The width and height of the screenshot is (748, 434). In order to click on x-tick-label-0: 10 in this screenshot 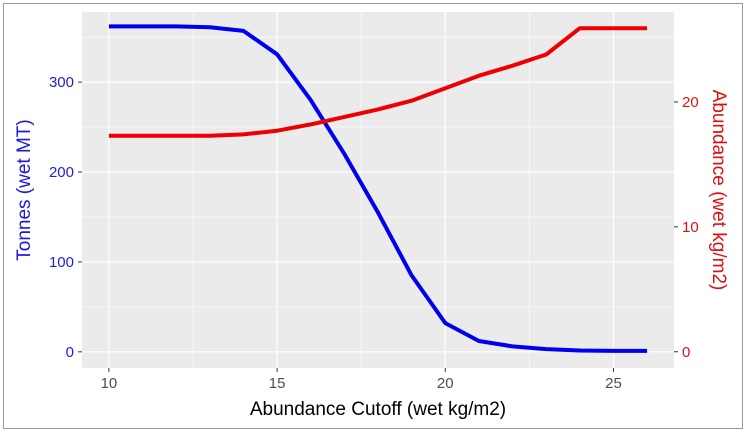, I will do `click(109, 383)`.